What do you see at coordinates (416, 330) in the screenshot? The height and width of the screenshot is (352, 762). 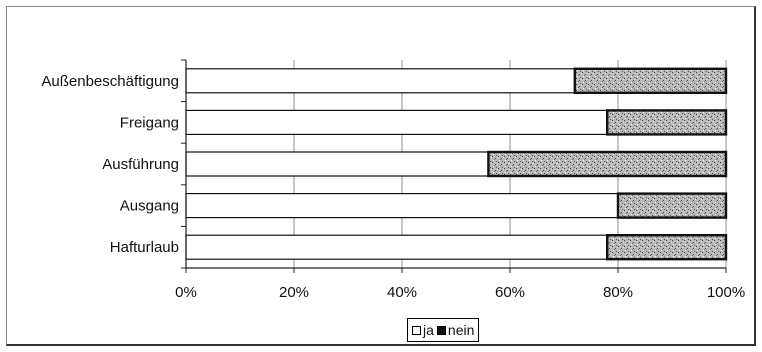 I see `legend-swatch-ja` at bounding box center [416, 330].